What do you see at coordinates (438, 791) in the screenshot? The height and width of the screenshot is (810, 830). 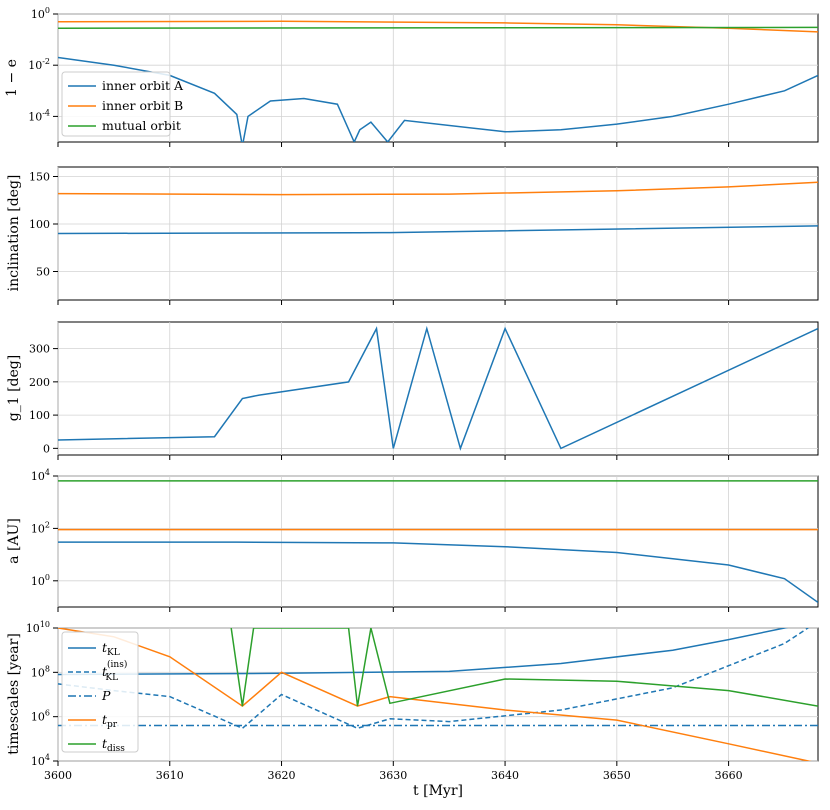 I see `xlabel-time: t [Myr]` at bounding box center [438, 791].